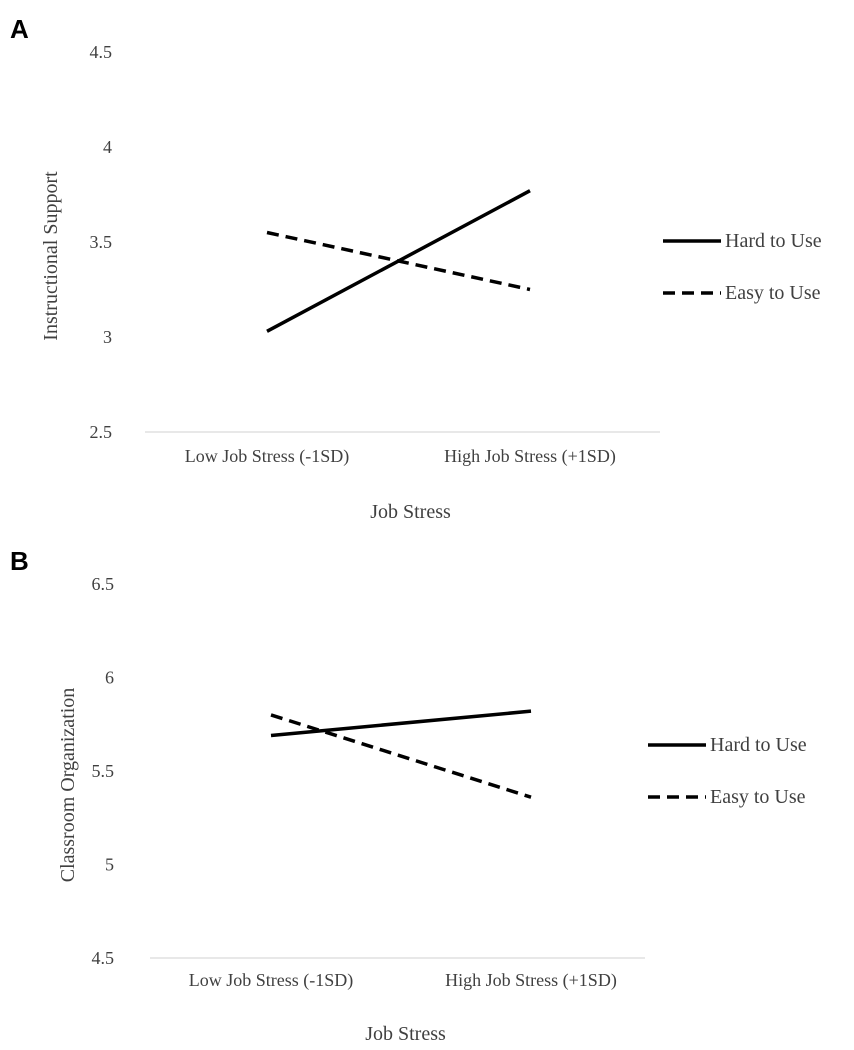 The width and height of the screenshot is (854, 1050). I want to click on series-line-hard-to-use, so click(401, 723).